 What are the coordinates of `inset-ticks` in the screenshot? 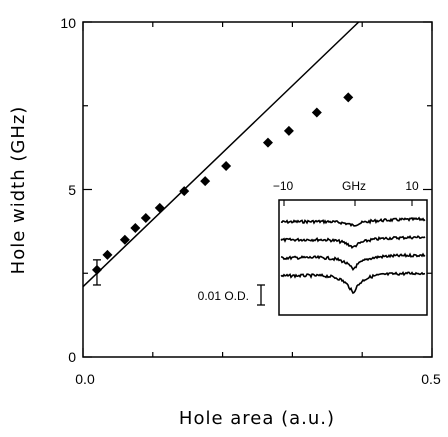 It's located at (348, 203).